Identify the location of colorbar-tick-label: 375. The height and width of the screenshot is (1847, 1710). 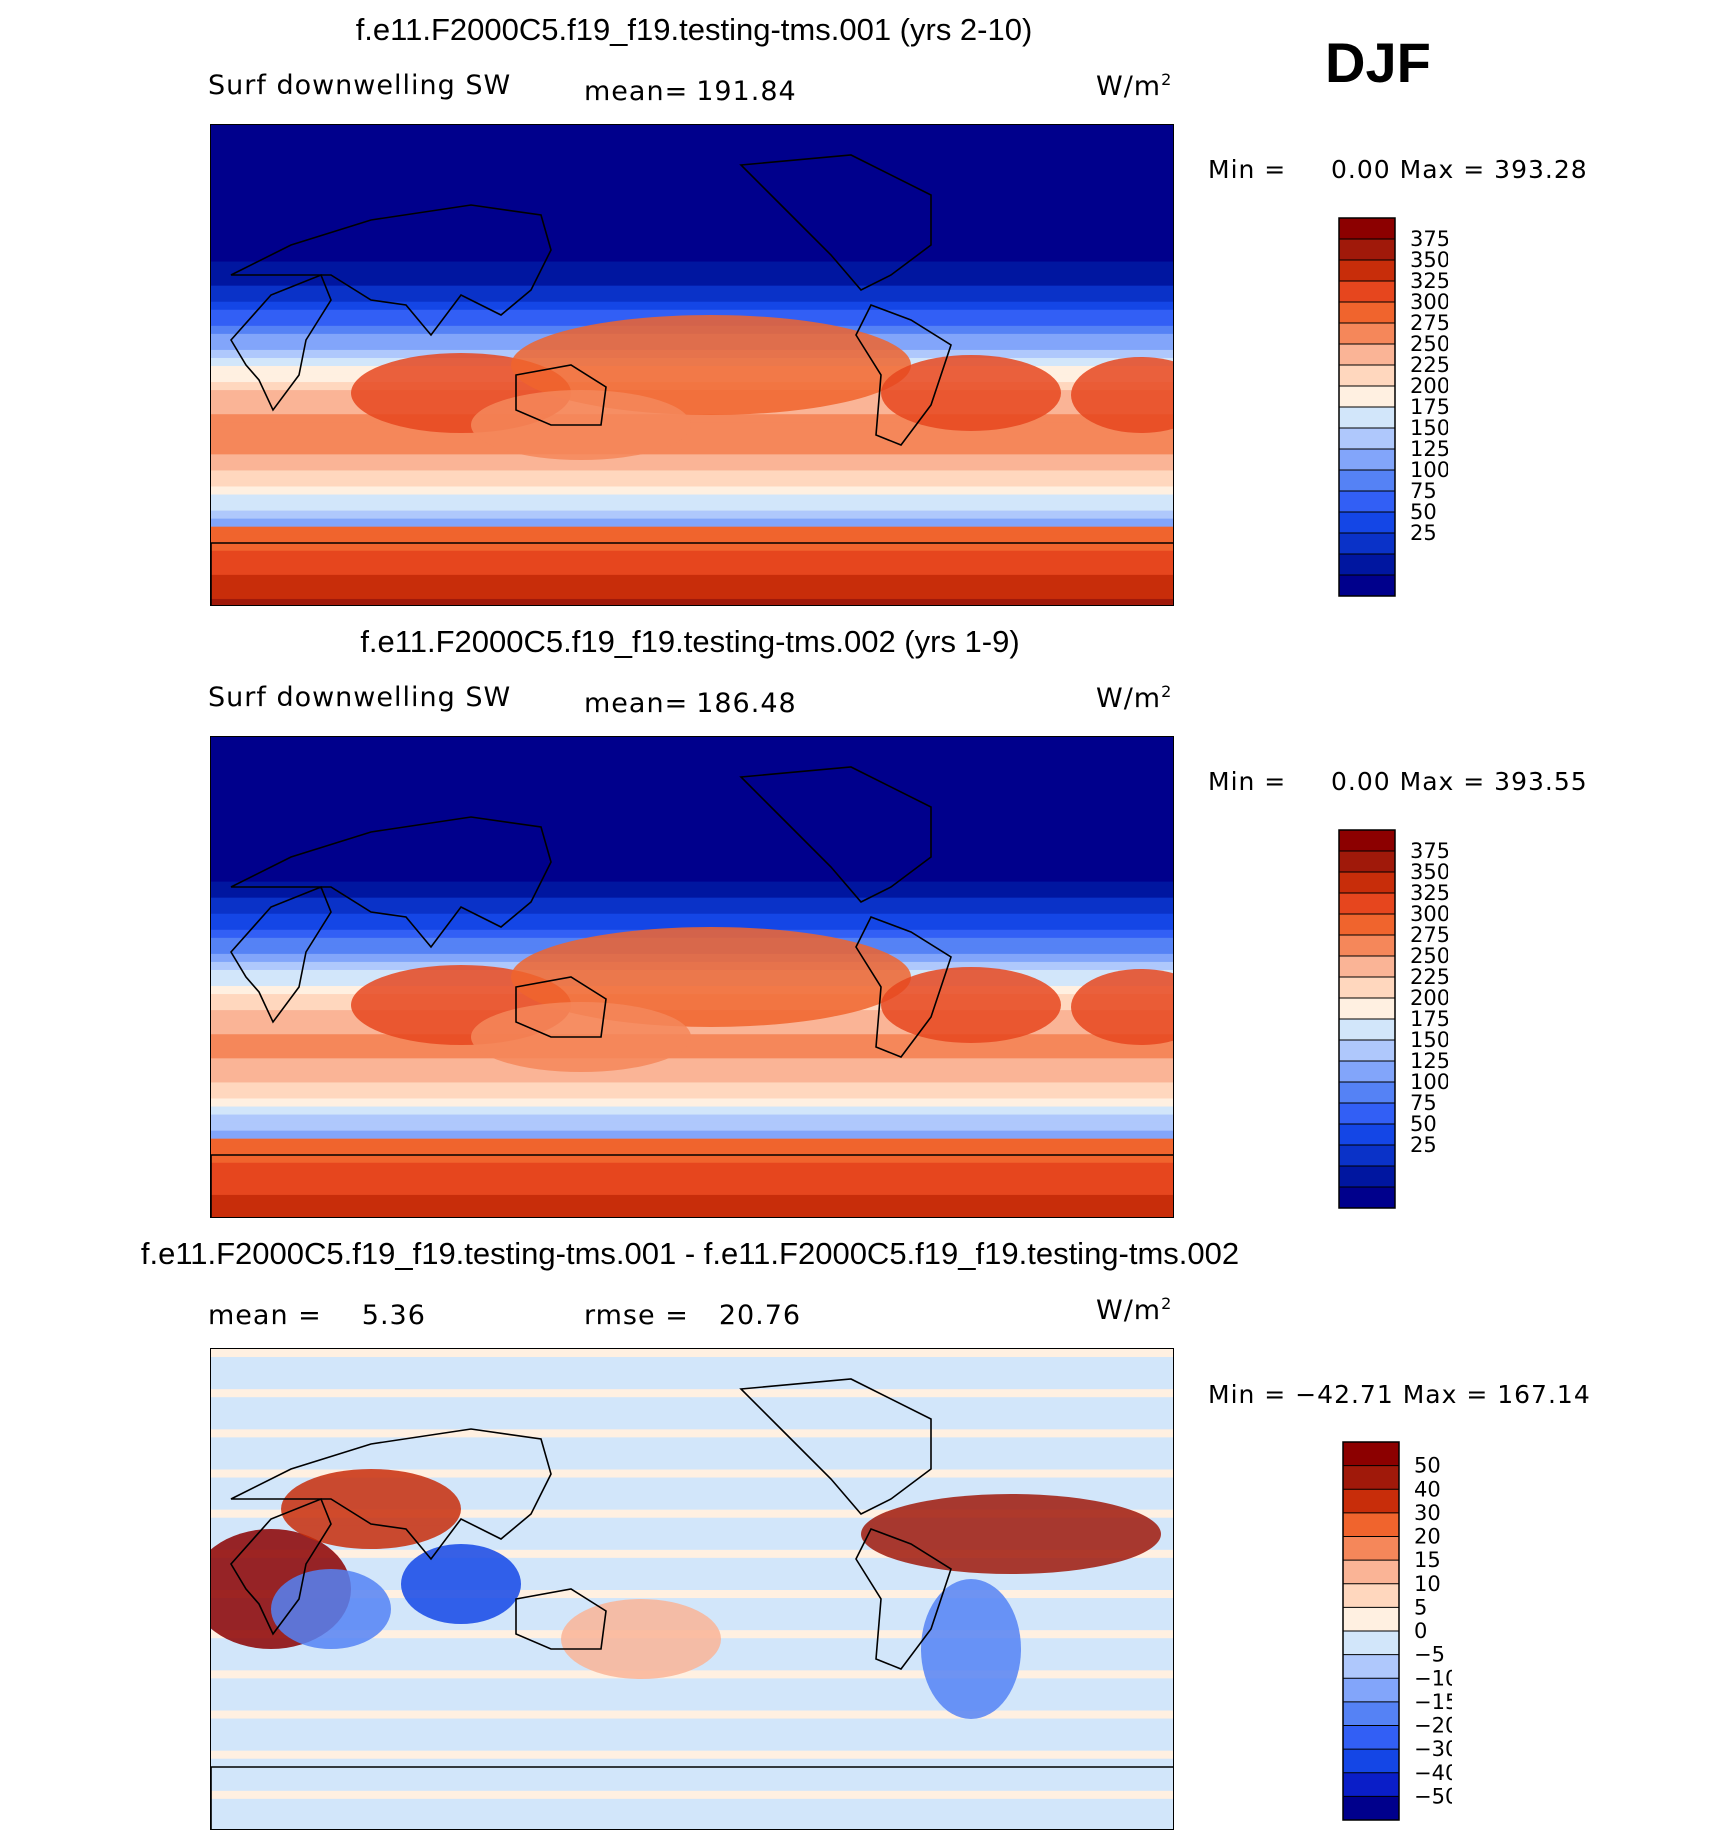
(1429, 239).